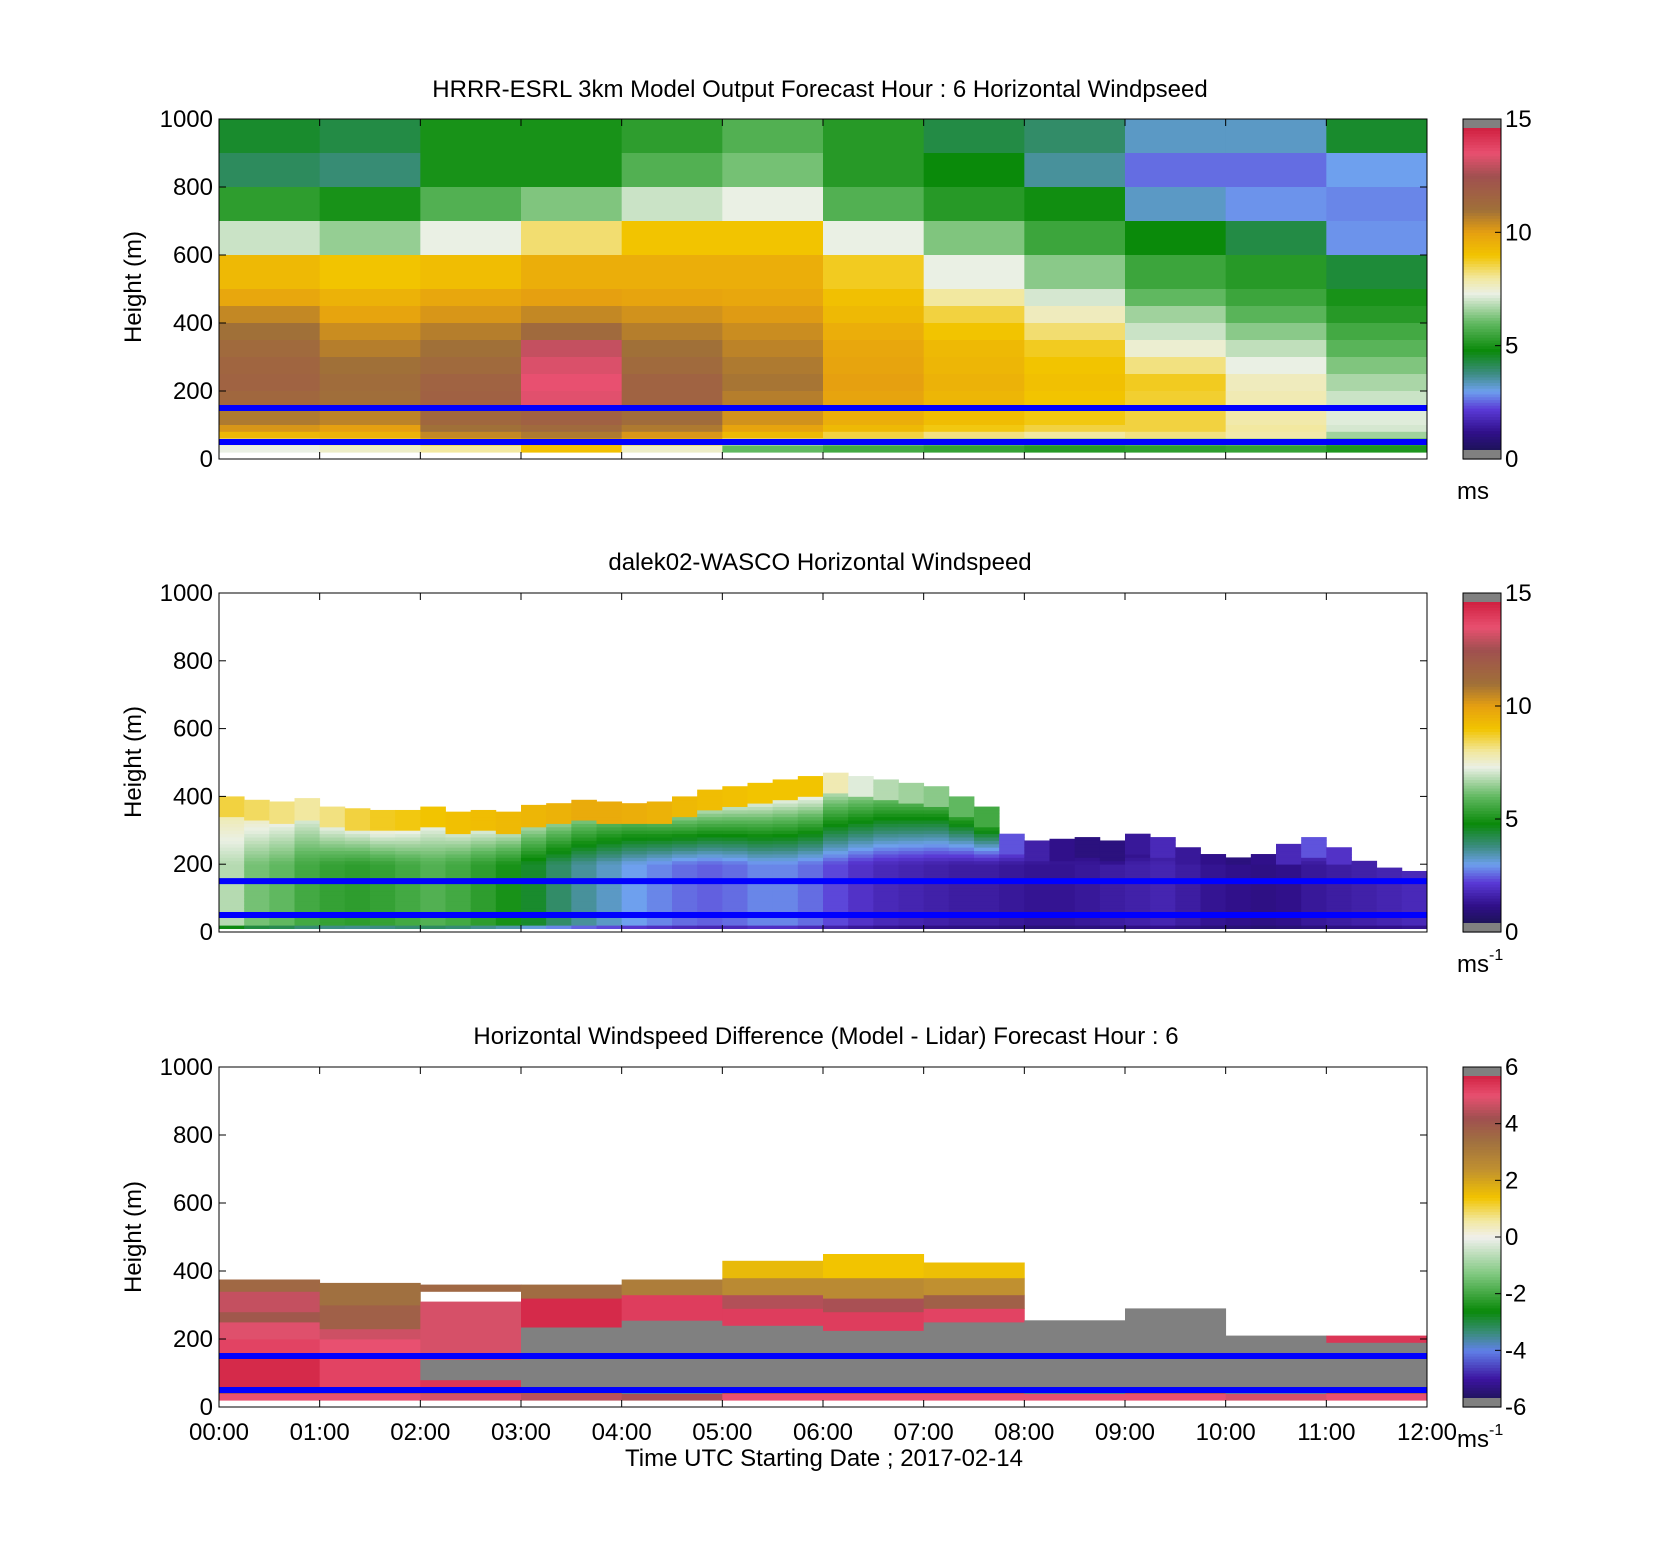 The width and height of the screenshot is (1680, 1561). What do you see at coordinates (219, 1432) in the screenshot?
I see `x-tick-label: 00:00` at bounding box center [219, 1432].